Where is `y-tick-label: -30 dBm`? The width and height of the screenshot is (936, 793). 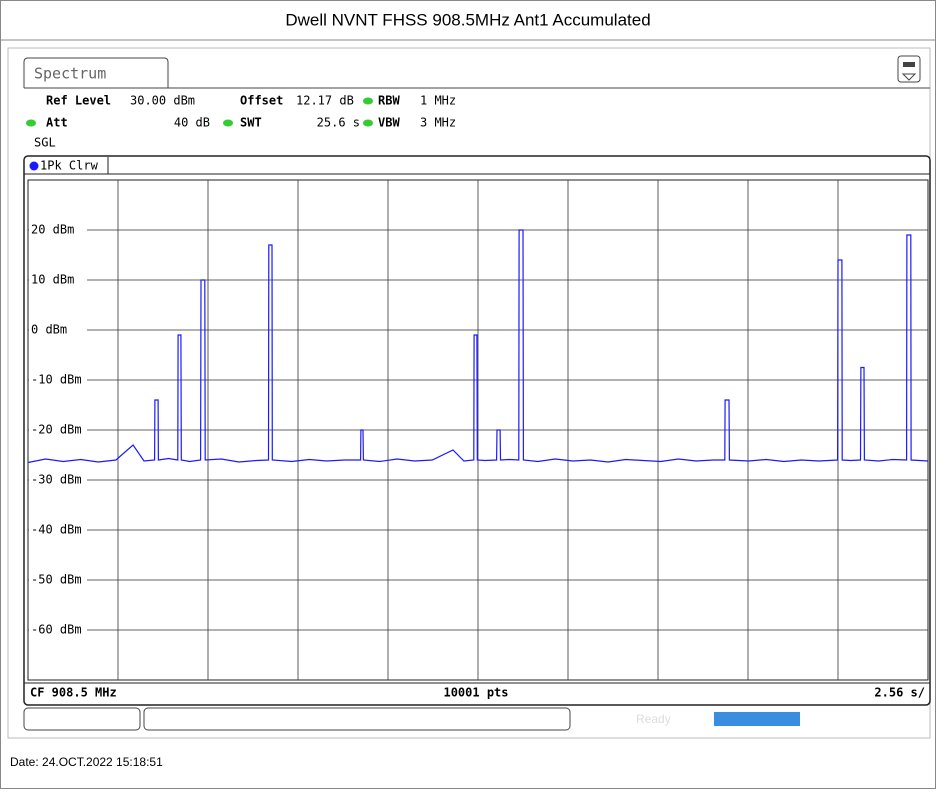
y-tick-label: -30 dBm is located at coordinates (56, 480).